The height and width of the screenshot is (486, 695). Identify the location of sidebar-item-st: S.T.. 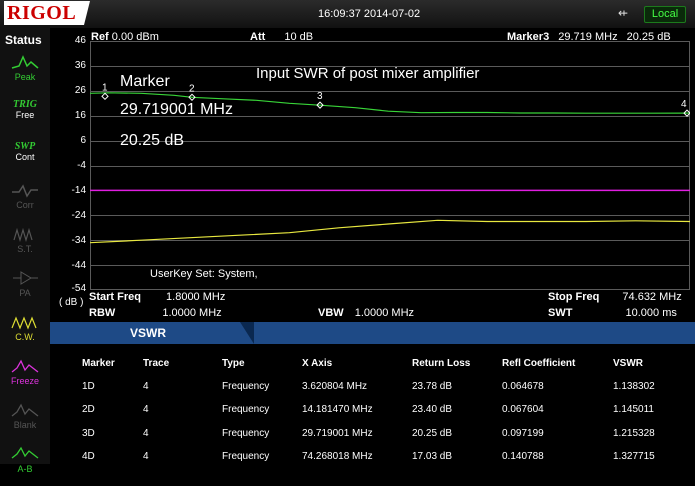
(25, 244).